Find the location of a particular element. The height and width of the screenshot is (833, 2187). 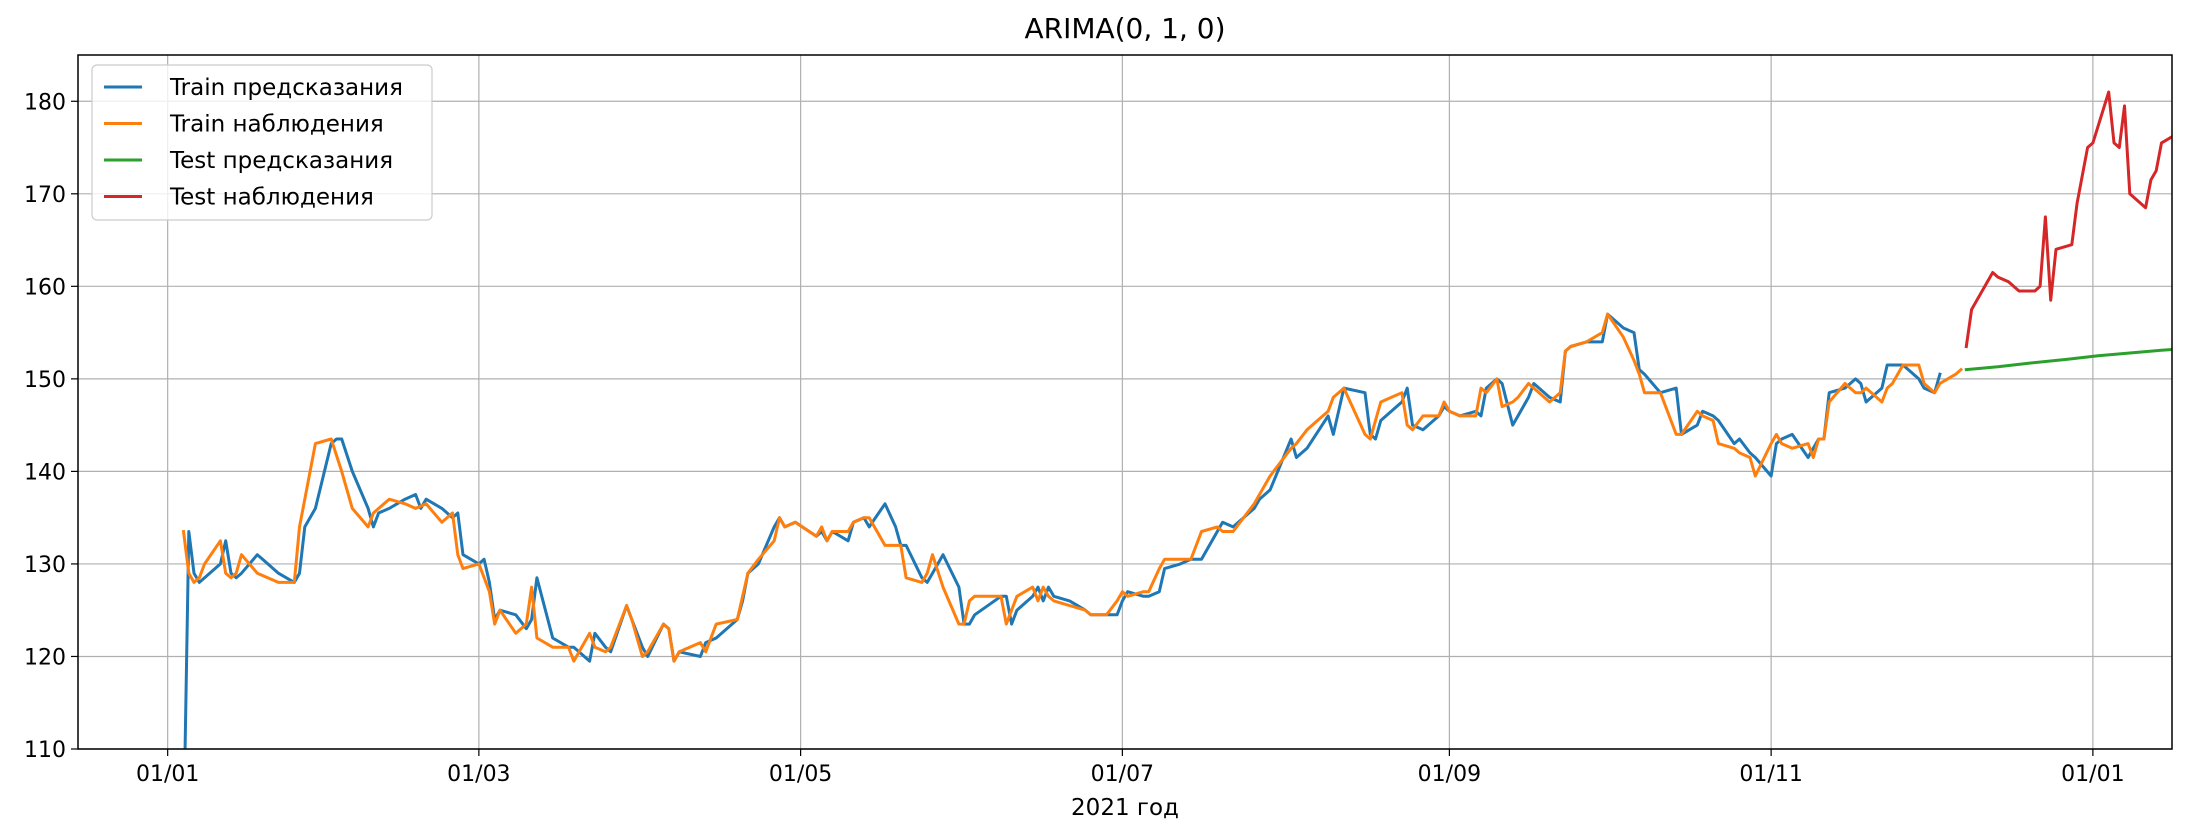

y-tick-label: 180 is located at coordinates (45, 102).